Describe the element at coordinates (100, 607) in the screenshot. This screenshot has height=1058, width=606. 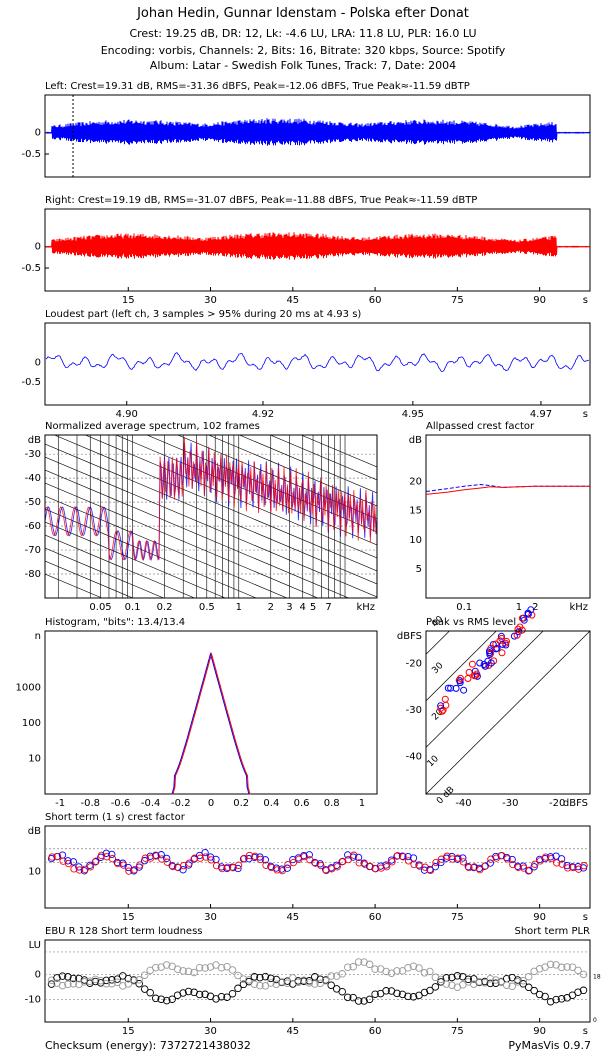
I see `xtick-spectrum: 0.05` at that location.